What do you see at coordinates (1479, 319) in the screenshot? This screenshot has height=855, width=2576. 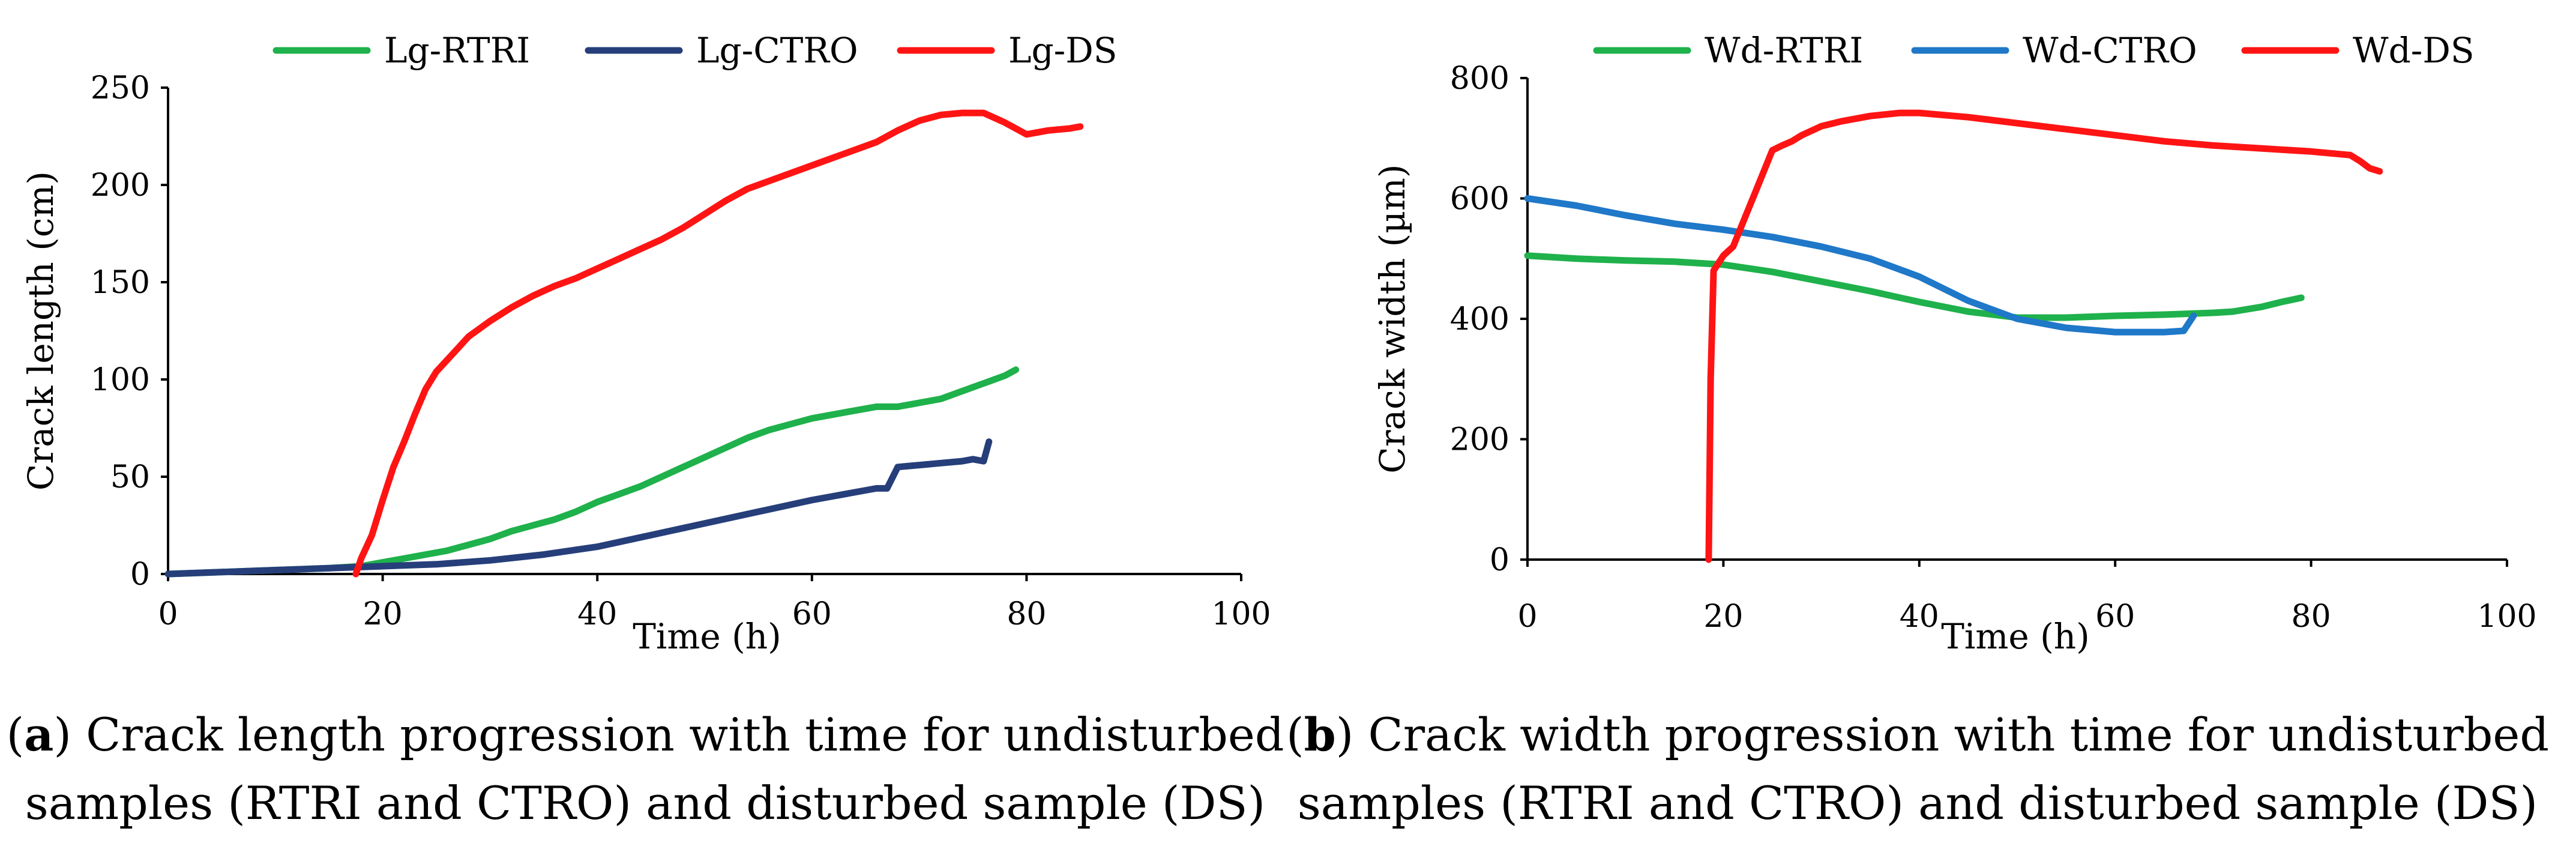 I see `panel-b-ytick-label-2: 400` at bounding box center [1479, 319].